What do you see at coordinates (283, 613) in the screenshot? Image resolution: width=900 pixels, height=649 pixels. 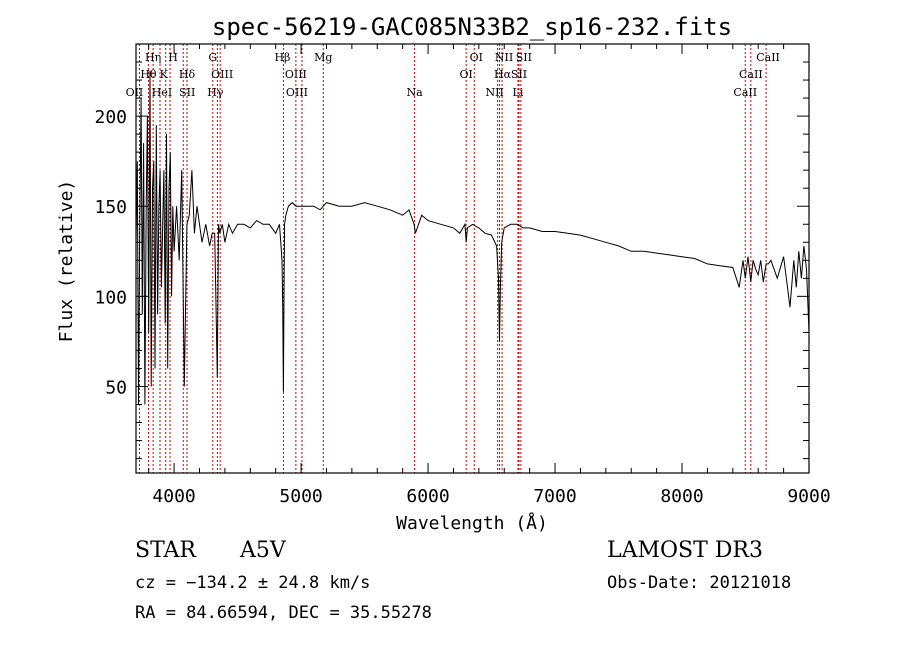 I see `coordinates: RA = 84.66594, DEC = 35.55278` at bounding box center [283, 613].